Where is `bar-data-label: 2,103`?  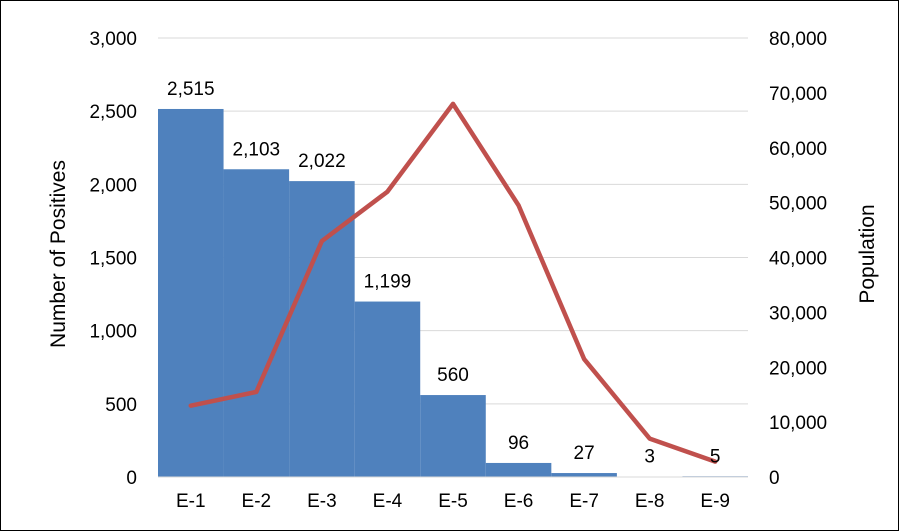
bar-data-label: 2,103 is located at coordinates (257, 149).